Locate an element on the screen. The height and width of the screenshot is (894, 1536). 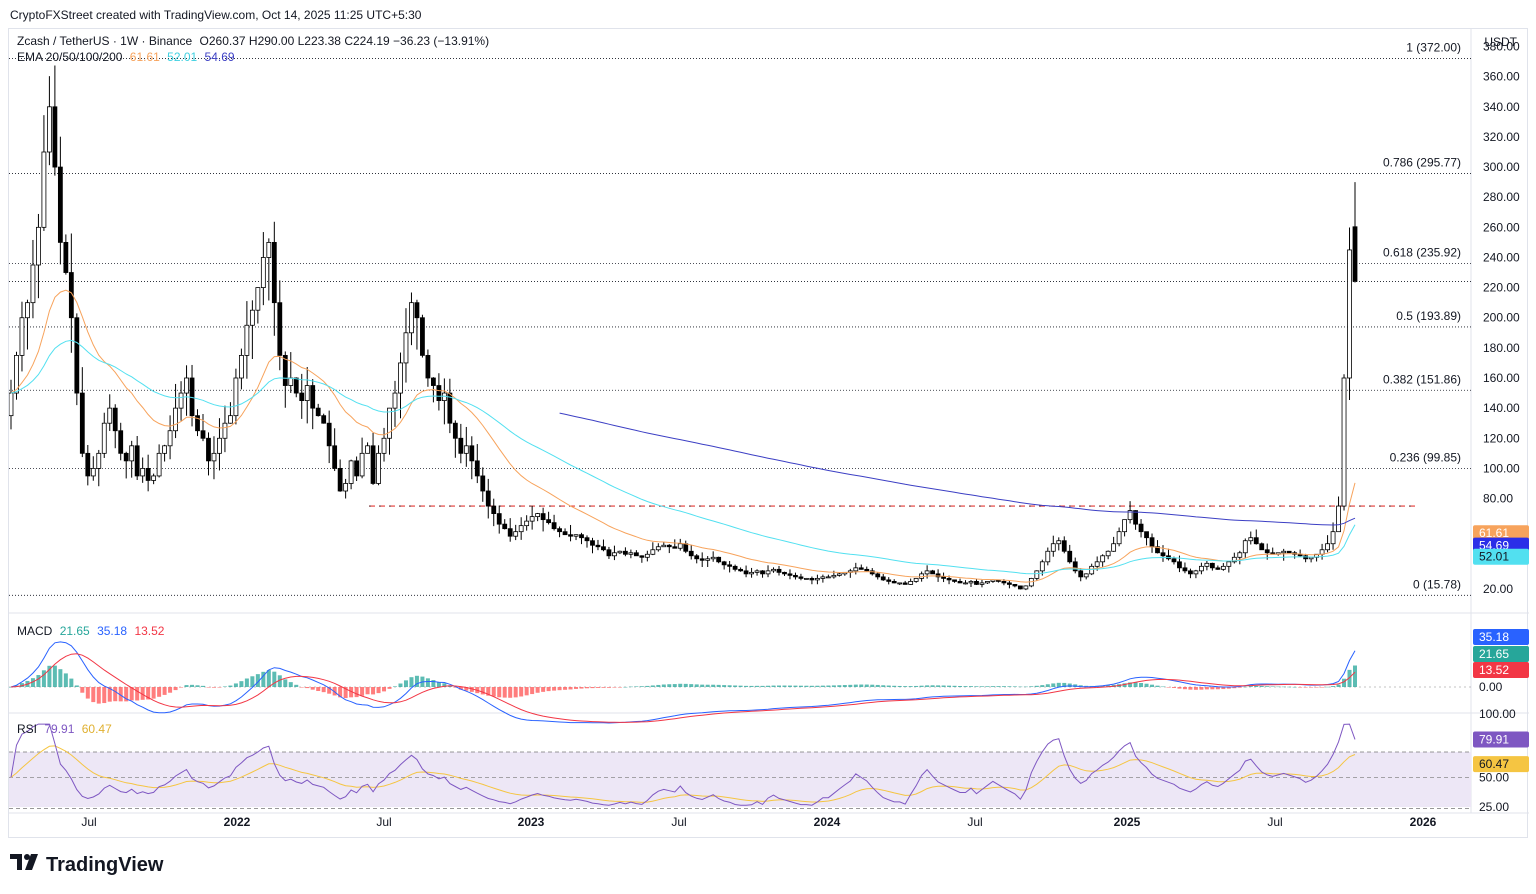
rsi-legend: RSI 79.91 60.47 is located at coordinates (66, 729).